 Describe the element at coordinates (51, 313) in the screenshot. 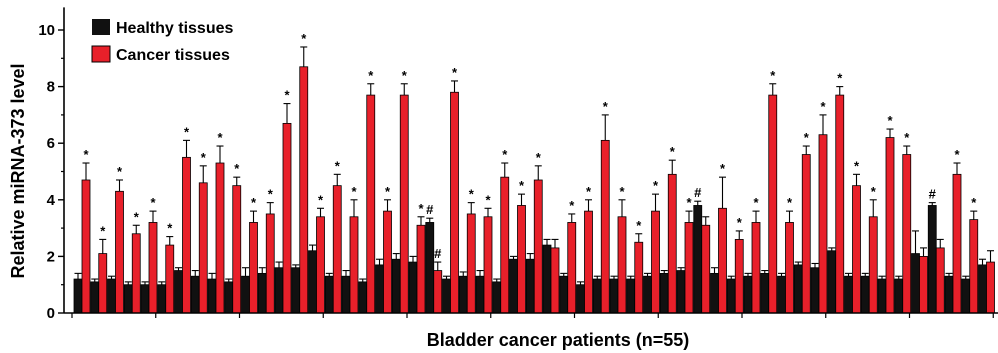

I see `y-tick-label: 0` at that location.